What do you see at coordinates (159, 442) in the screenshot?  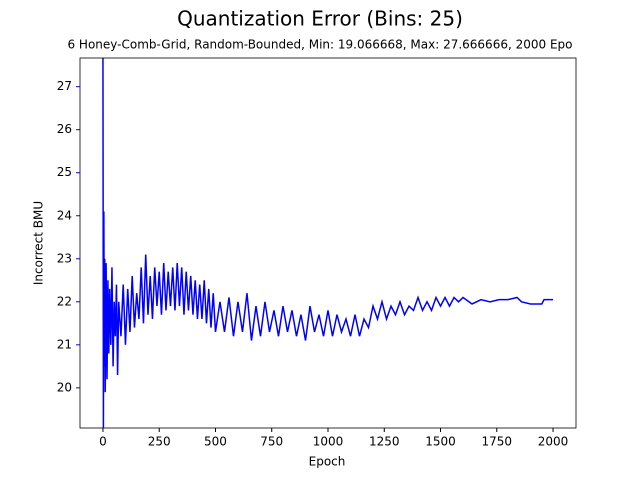 I see `x-tick-label: 250` at bounding box center [159, 442].